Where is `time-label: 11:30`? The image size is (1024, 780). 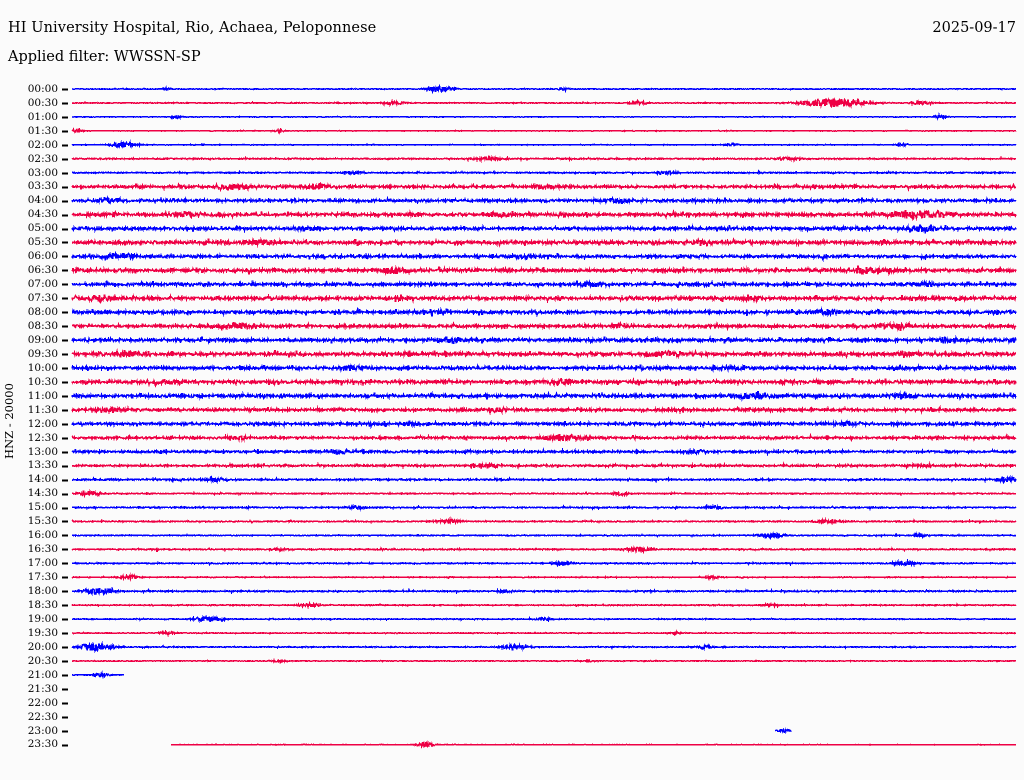 time-label: 11:30 is located at coordinates (42, 409).